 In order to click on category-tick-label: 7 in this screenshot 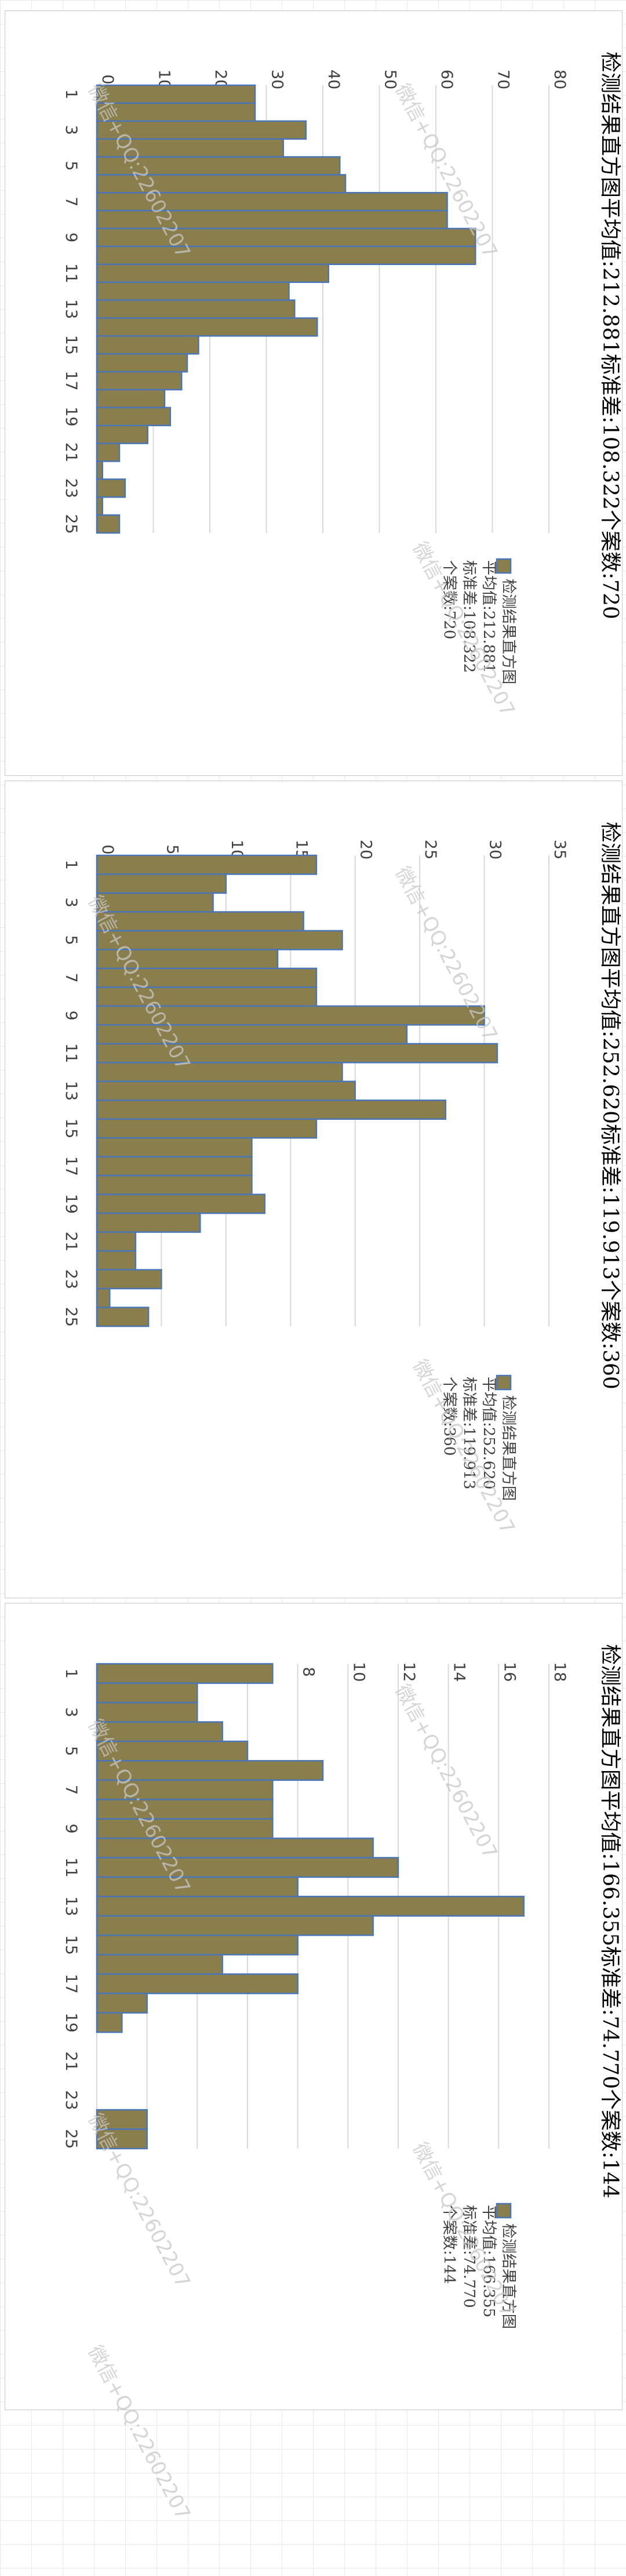, I will do `click(71, 978)`.